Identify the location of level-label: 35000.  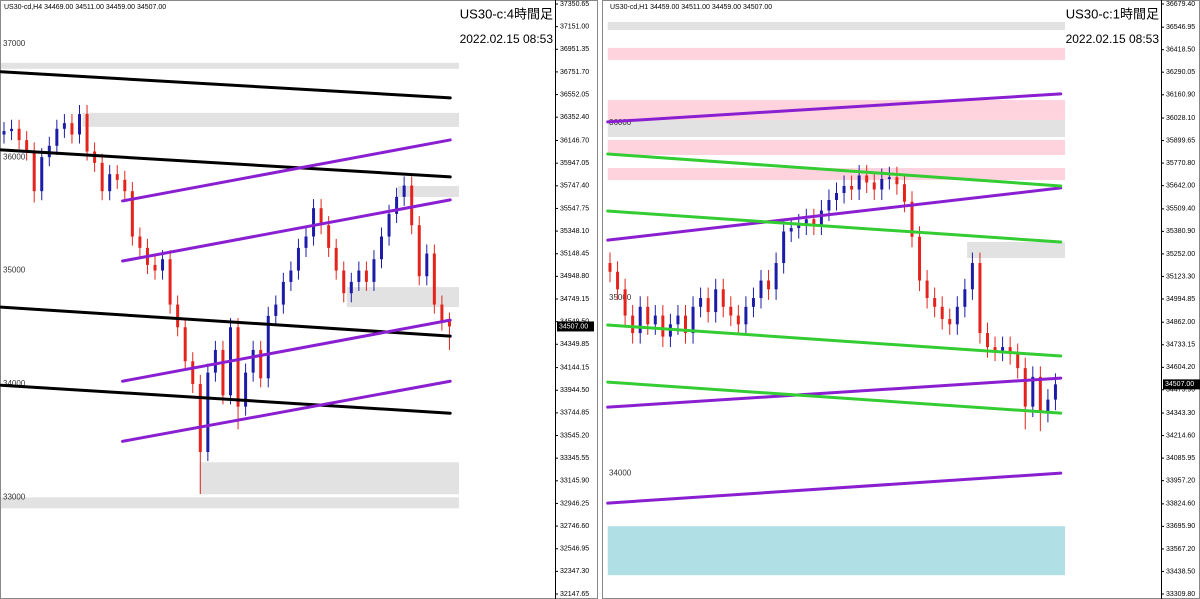
(620, 297).